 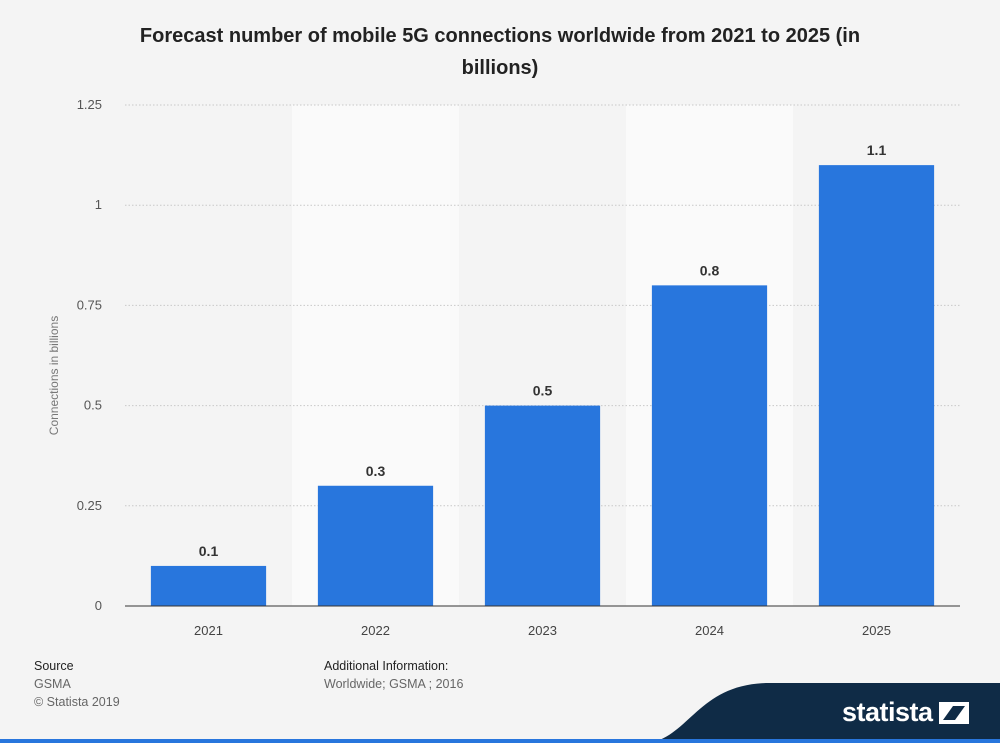 What do you see at coordinates (954, 713) in the screenshot?
I see `statista-logo-icon` at bounding box center [954, 713].